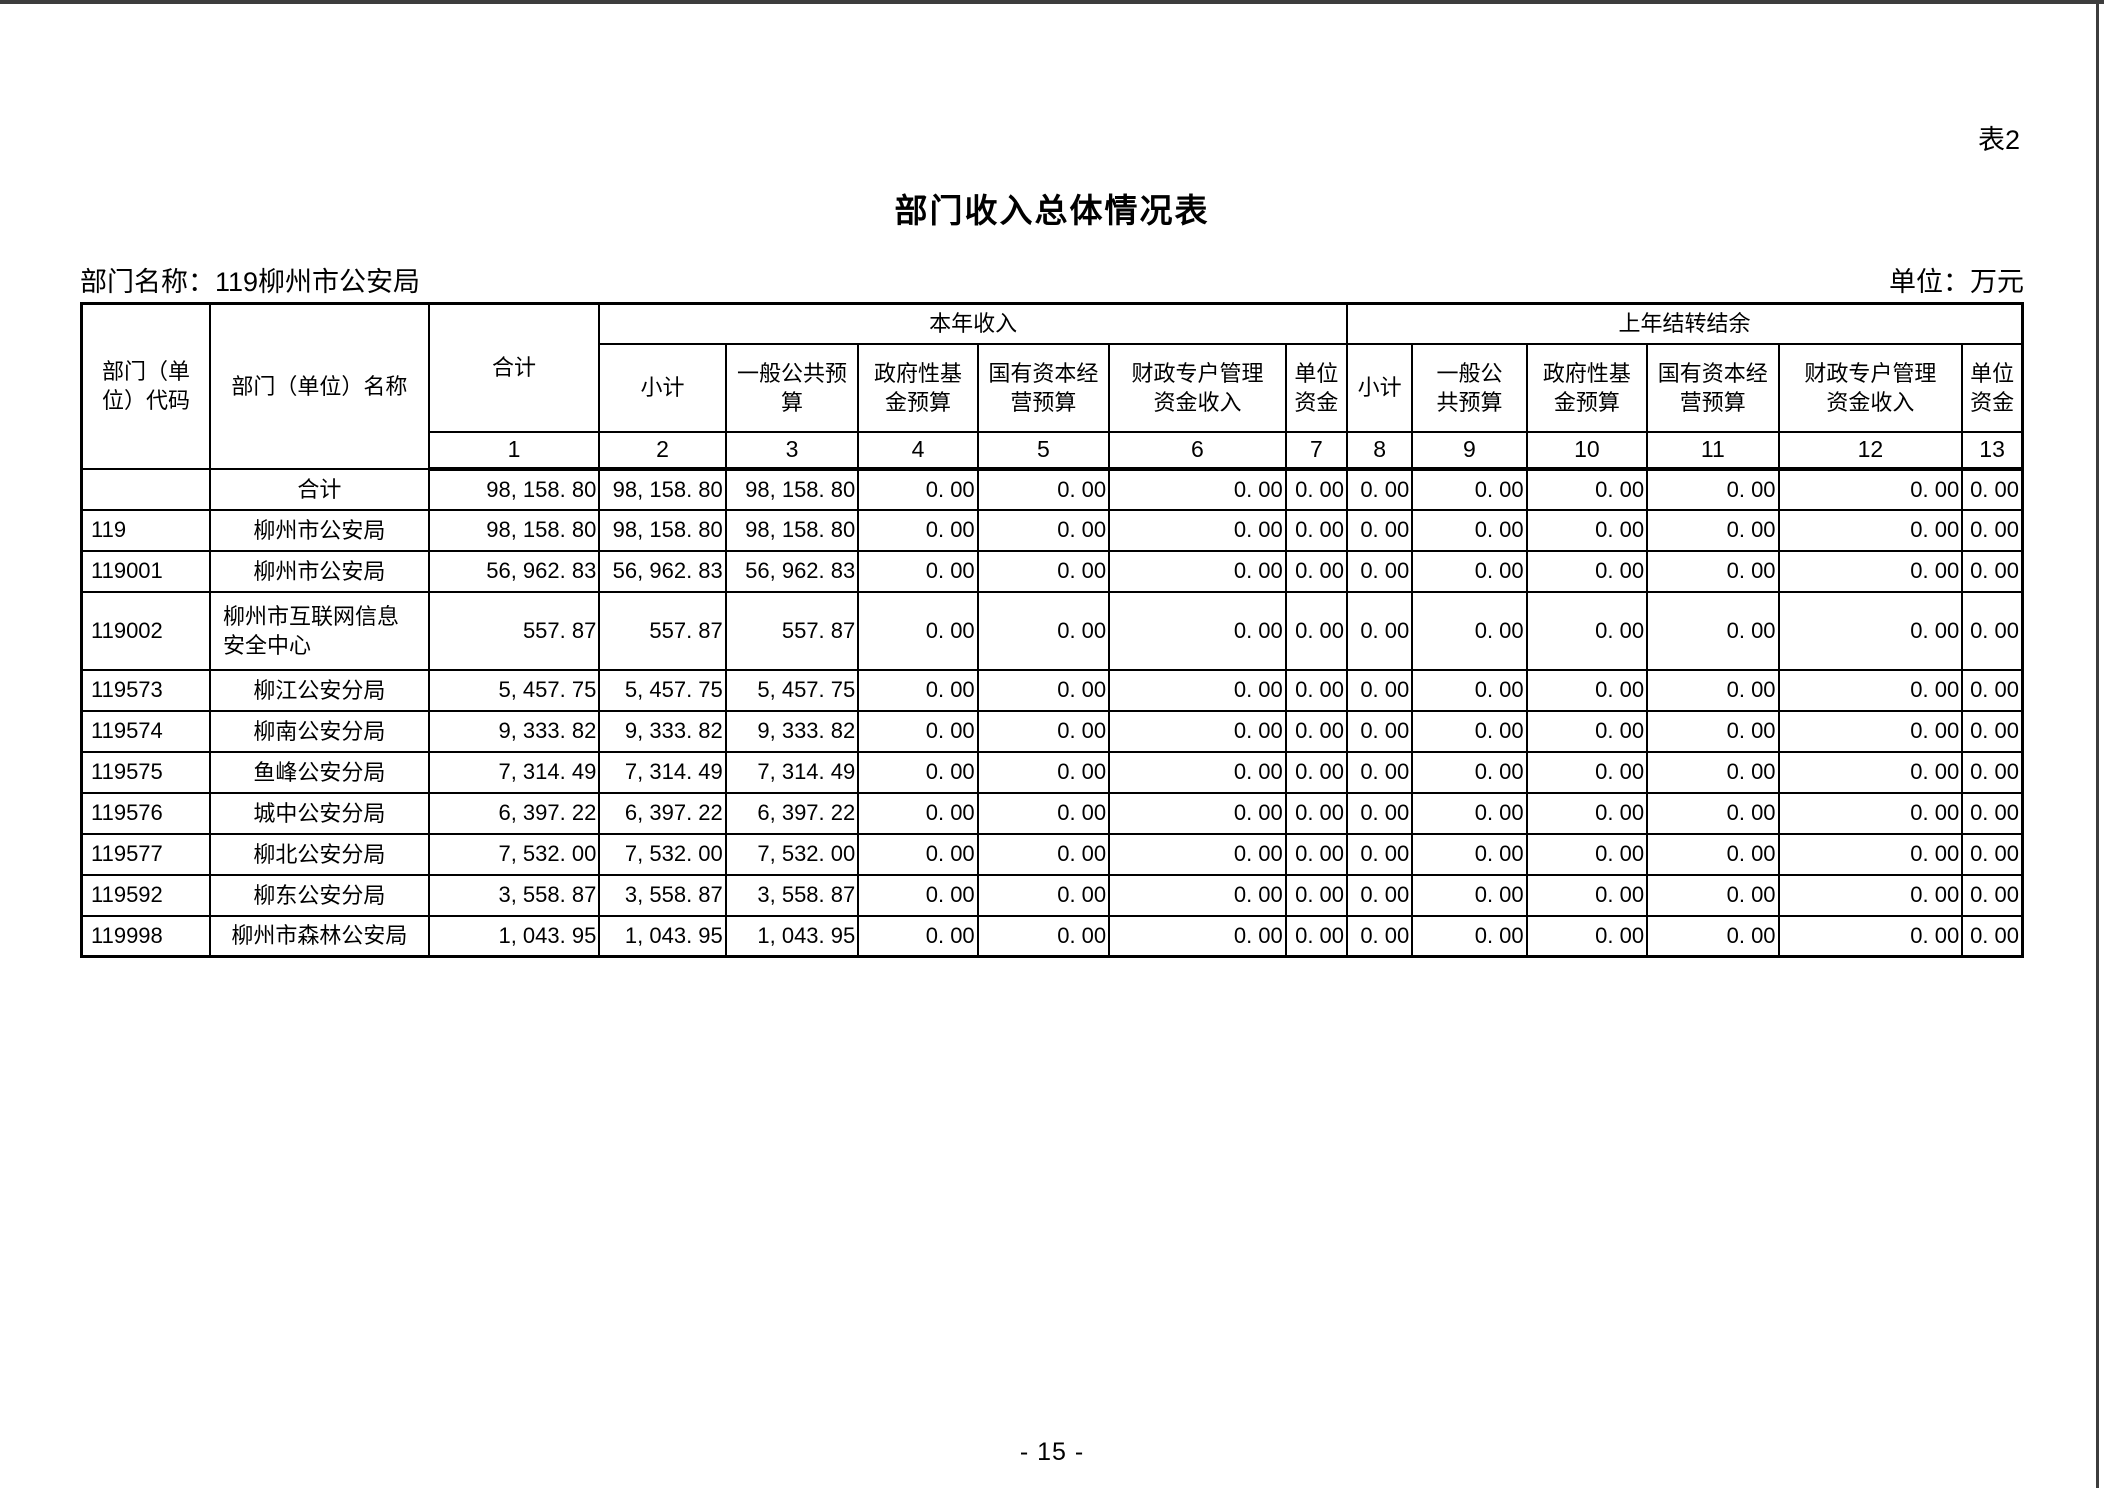 The width and height of the screenshot is (2104, 1488). I want to click on col-header-state-capital-1: 国有资本经 营预算, so click(1043, 387).